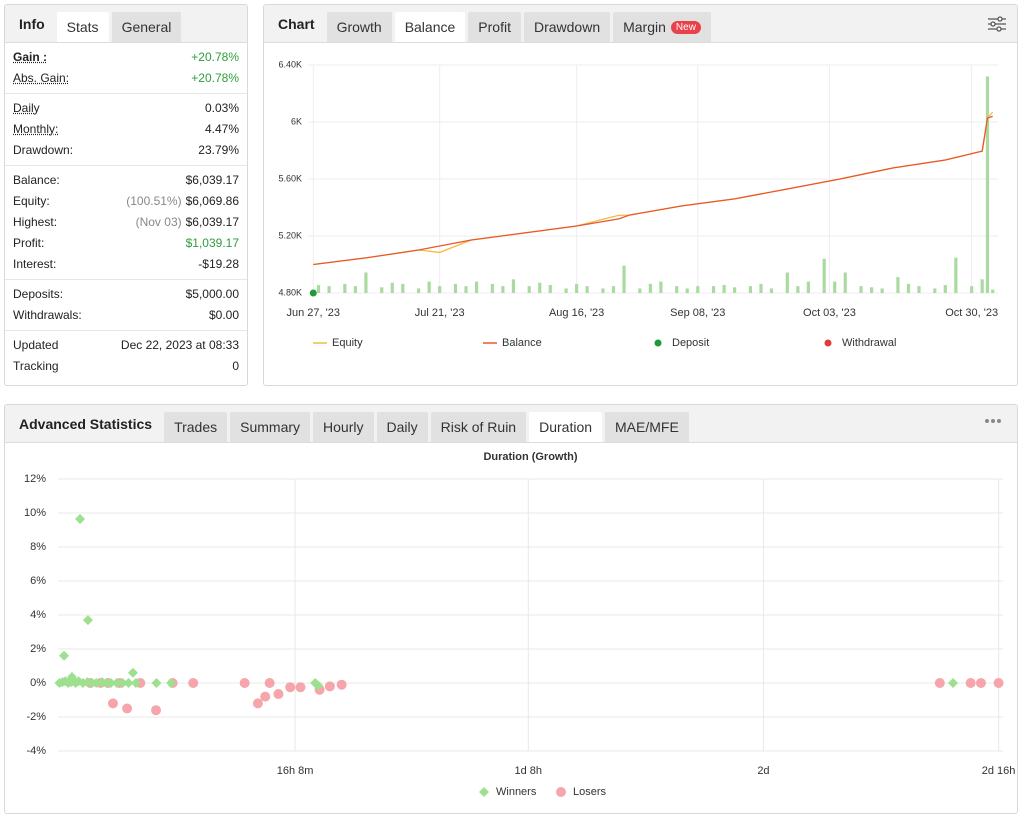  I want to click on tab: Trades, so click(196, 427).